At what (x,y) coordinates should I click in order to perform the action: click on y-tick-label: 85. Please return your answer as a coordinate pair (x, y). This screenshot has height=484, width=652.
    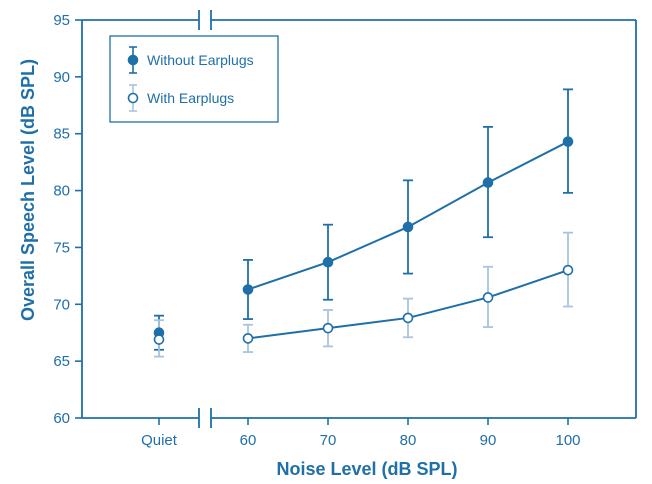
    Looking at the image, I should click on (61, 134).